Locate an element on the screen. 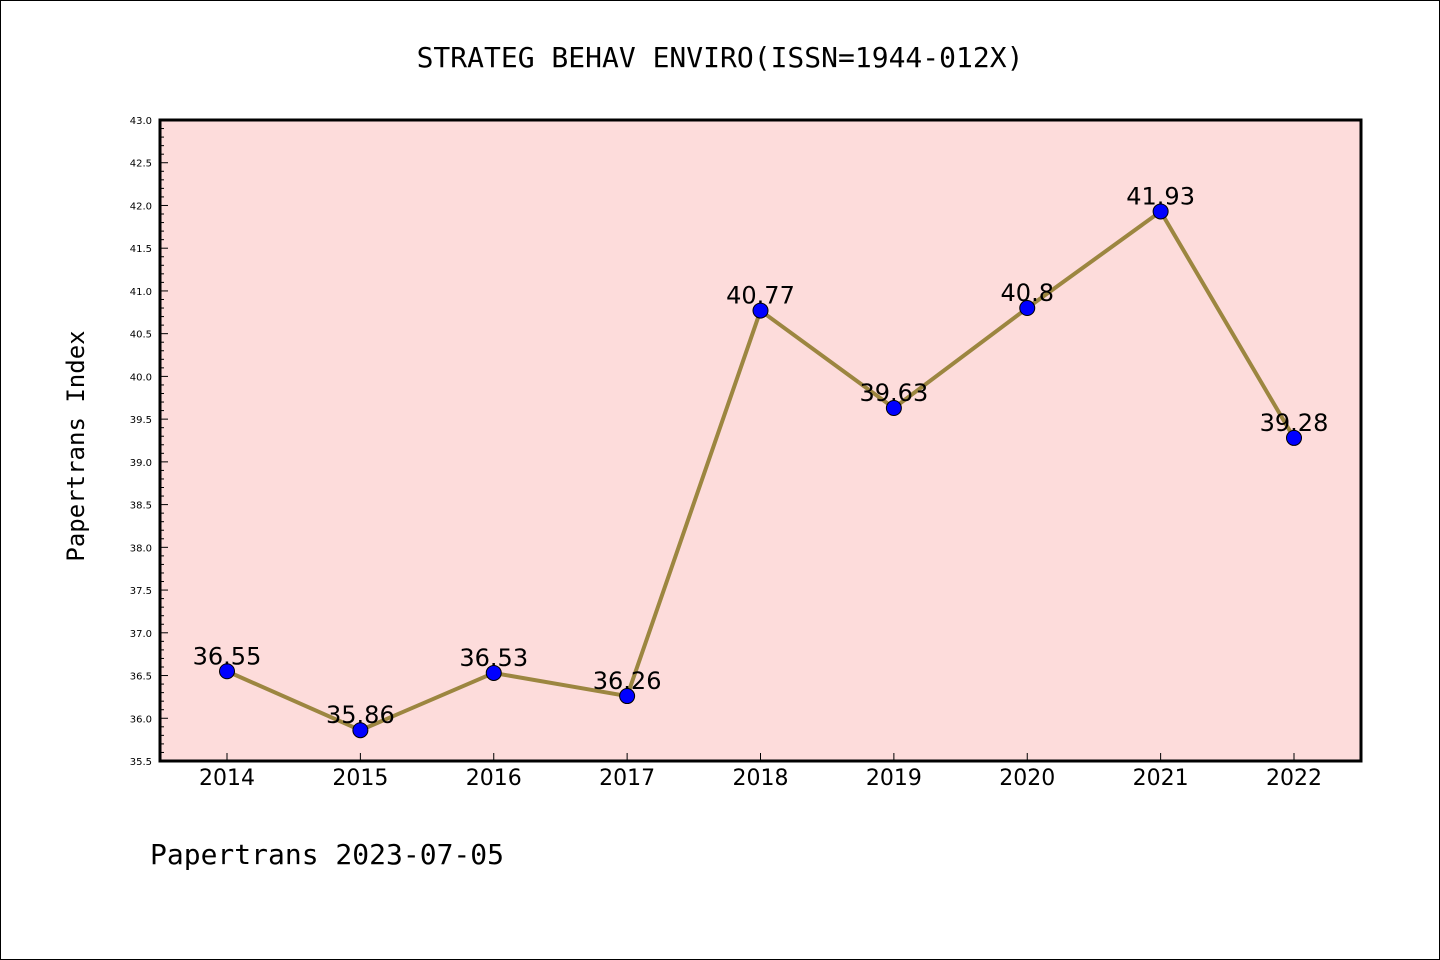 The image size is (1440, 960). footer-stamp: Papertrans 2023-07-05 is located at coordinates (327, 854).